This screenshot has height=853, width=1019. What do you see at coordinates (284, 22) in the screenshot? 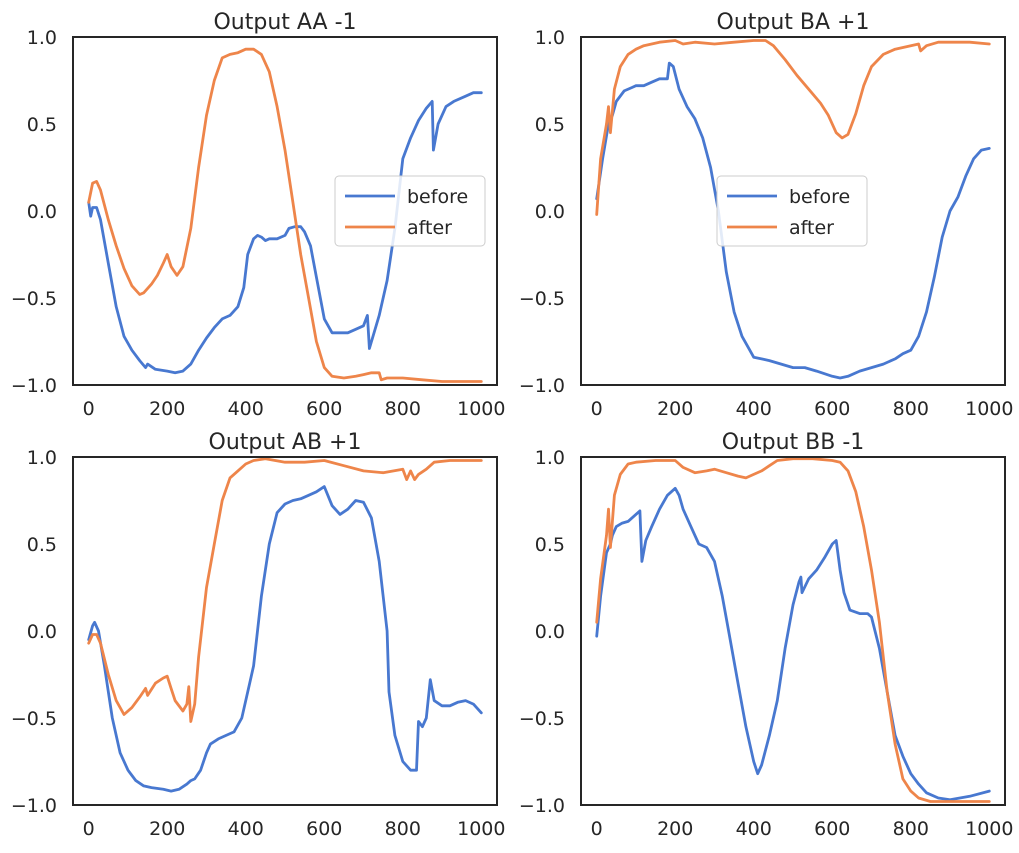
I see `subplot-title: Output AA -1` at bounding box center [284, 22].